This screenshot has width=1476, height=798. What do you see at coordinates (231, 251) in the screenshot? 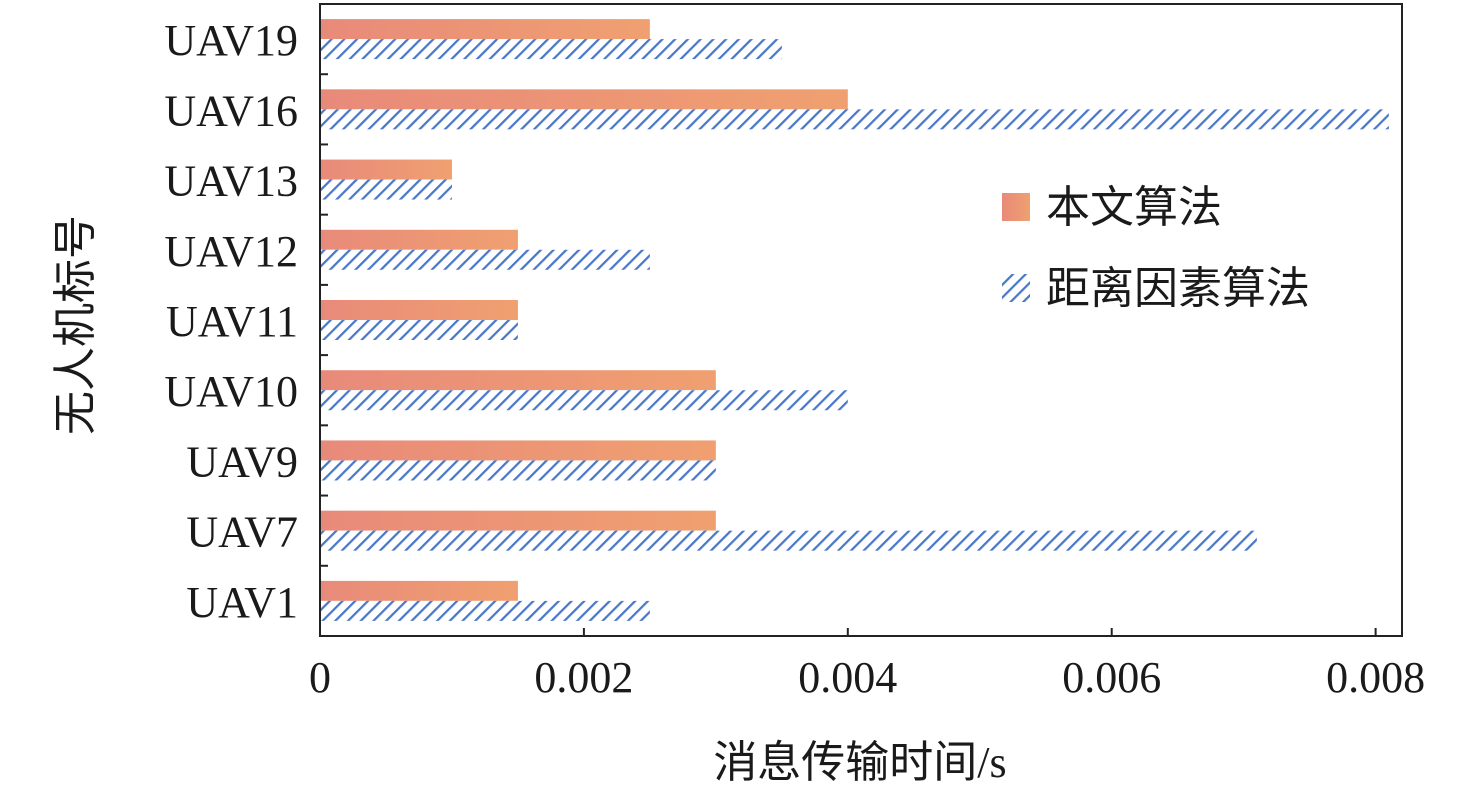
I see `y-tick-label: UAV12` at bounding box center [231, 251].